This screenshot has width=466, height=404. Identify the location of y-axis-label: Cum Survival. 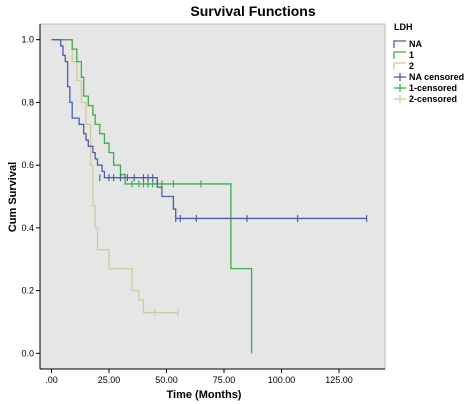
(13, 197).